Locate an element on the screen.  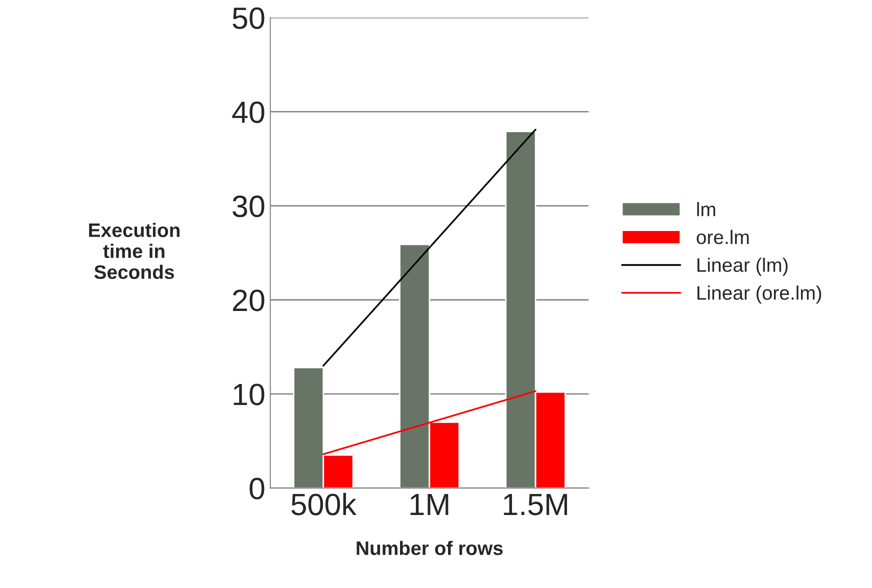
x-axis-title: Number of rows is located at coordinates (429, 548).